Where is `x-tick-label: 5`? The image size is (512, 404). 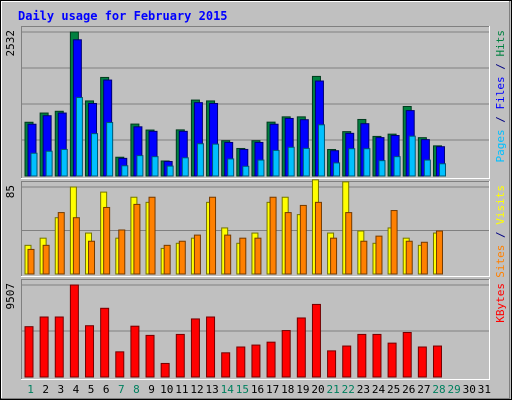 x-tick-label: 5 is located at coordinates (91, 389).